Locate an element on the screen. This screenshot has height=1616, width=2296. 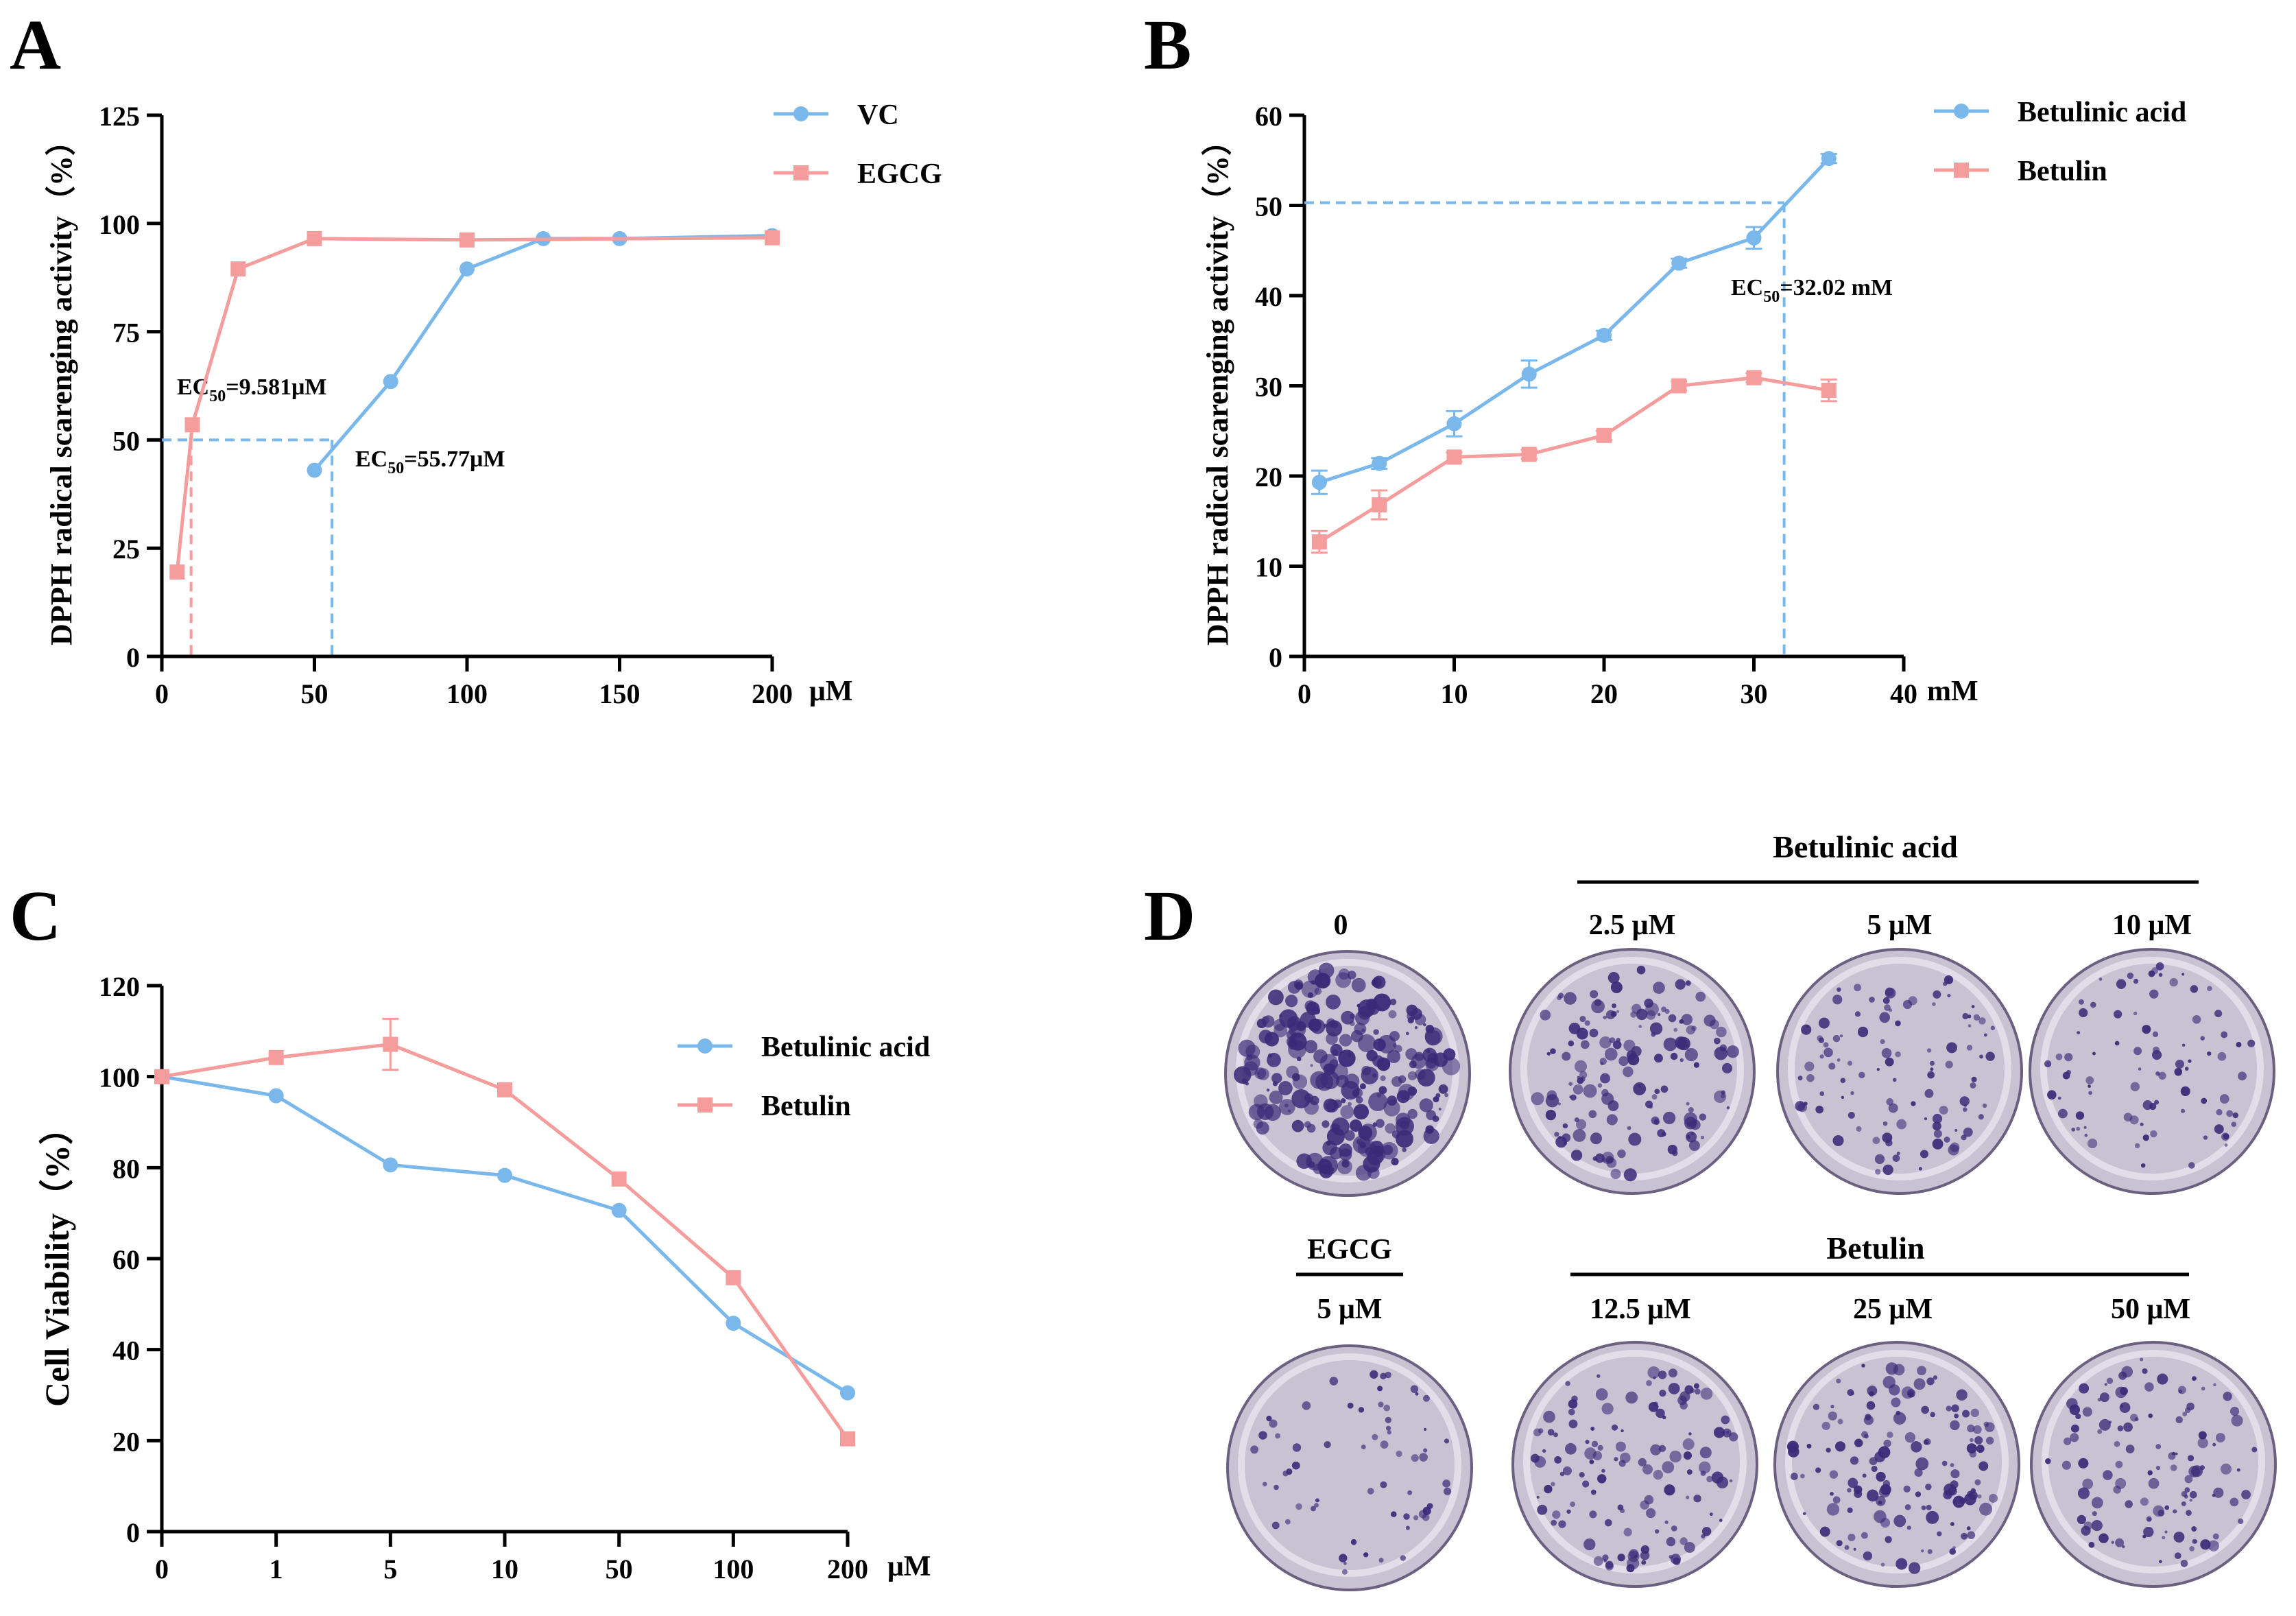
legend-marker is located at coordinates (801, 113).